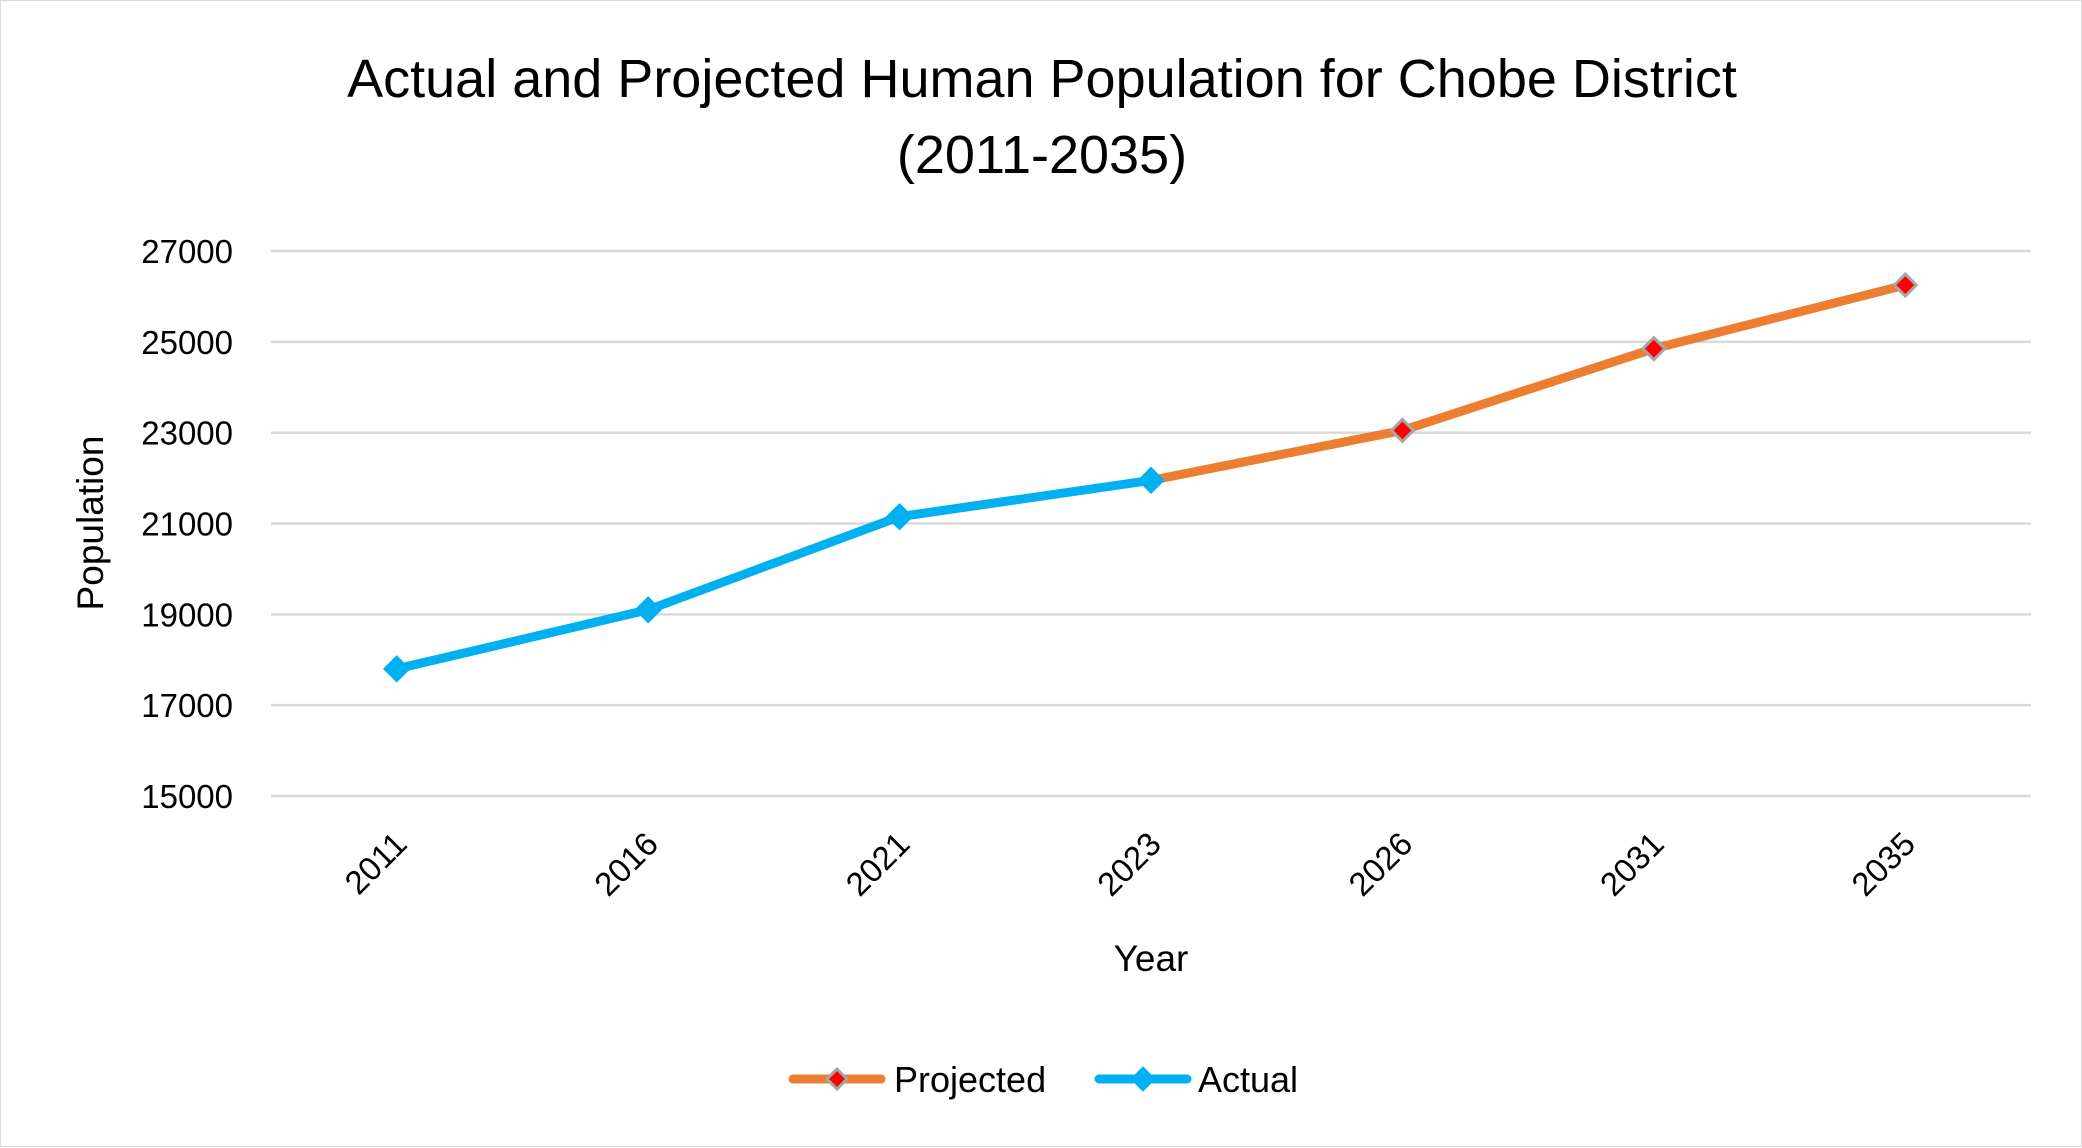  I want to click on y-tick-label: 27000, so click(187, 251).